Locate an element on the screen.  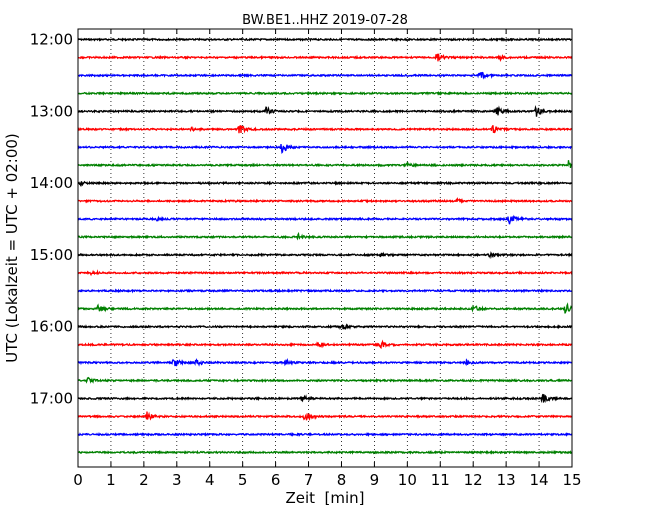
x-tick-label: 7 is located at coordinates (309, 480).